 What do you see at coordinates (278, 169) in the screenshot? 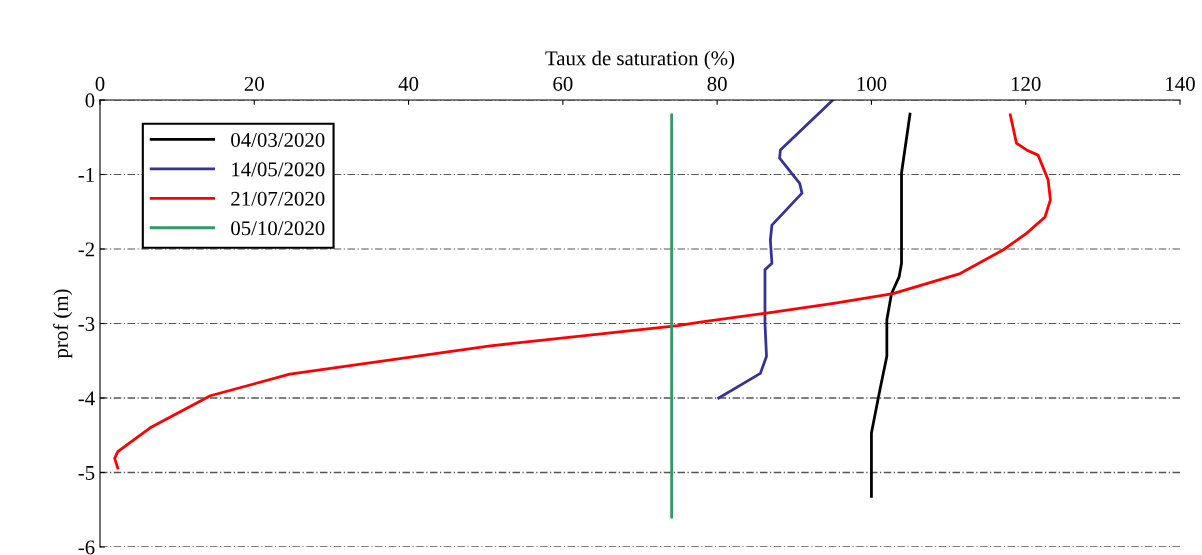
I see `legend-label: 14/05/2020` at bounding box center [278, 169].